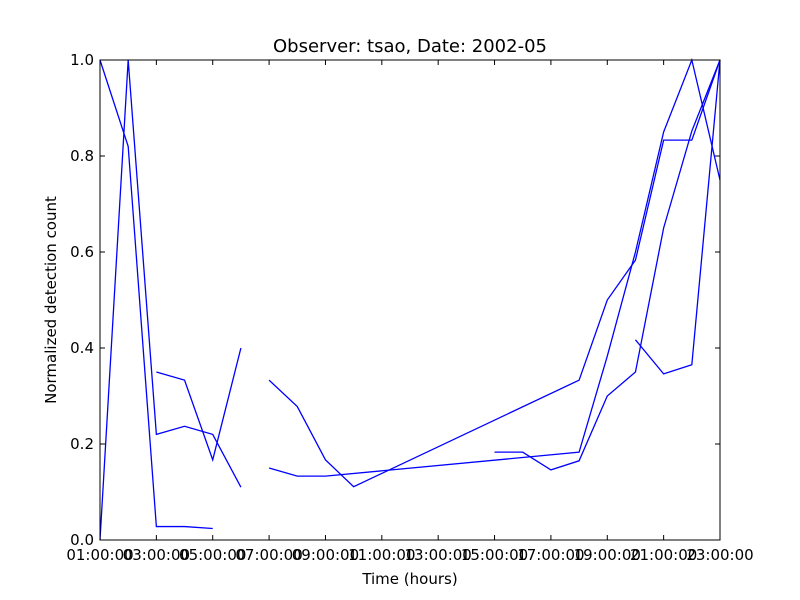 This screenshot has width=800, height=600. Describe the element at coordinates (437, 555) in the screenshot. I see `x-tick-label: 13:00:00` at that location.